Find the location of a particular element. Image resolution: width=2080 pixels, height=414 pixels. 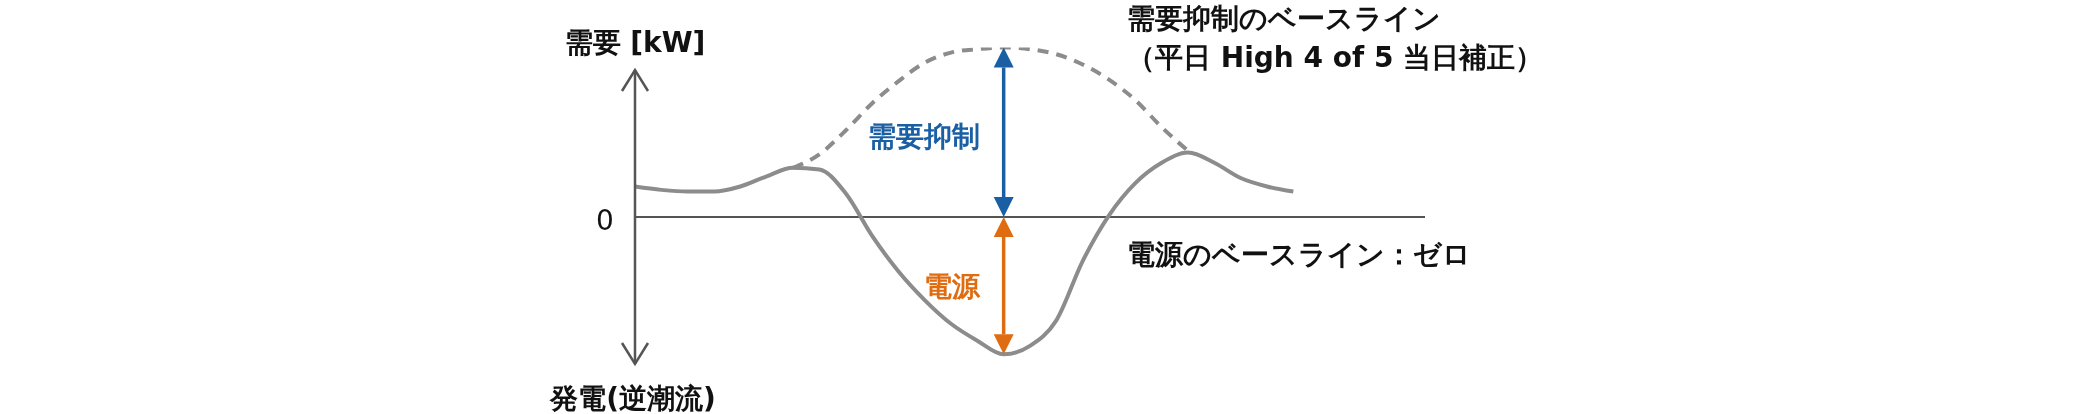

ref-line-label: 電源のベースライン：ゼロ is located at coordinates (1299, 254).